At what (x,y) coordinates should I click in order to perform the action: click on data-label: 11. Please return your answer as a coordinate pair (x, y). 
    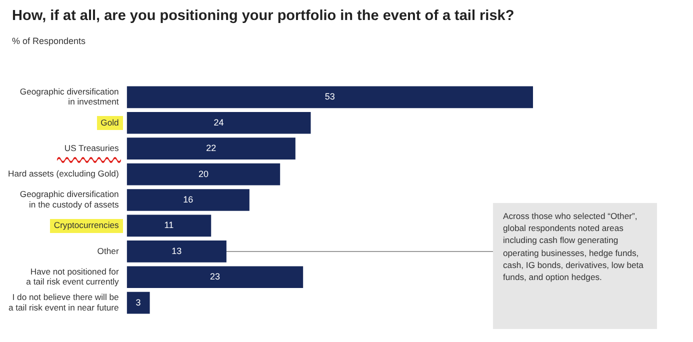
    Looking at the image, I should click on (169, 225).